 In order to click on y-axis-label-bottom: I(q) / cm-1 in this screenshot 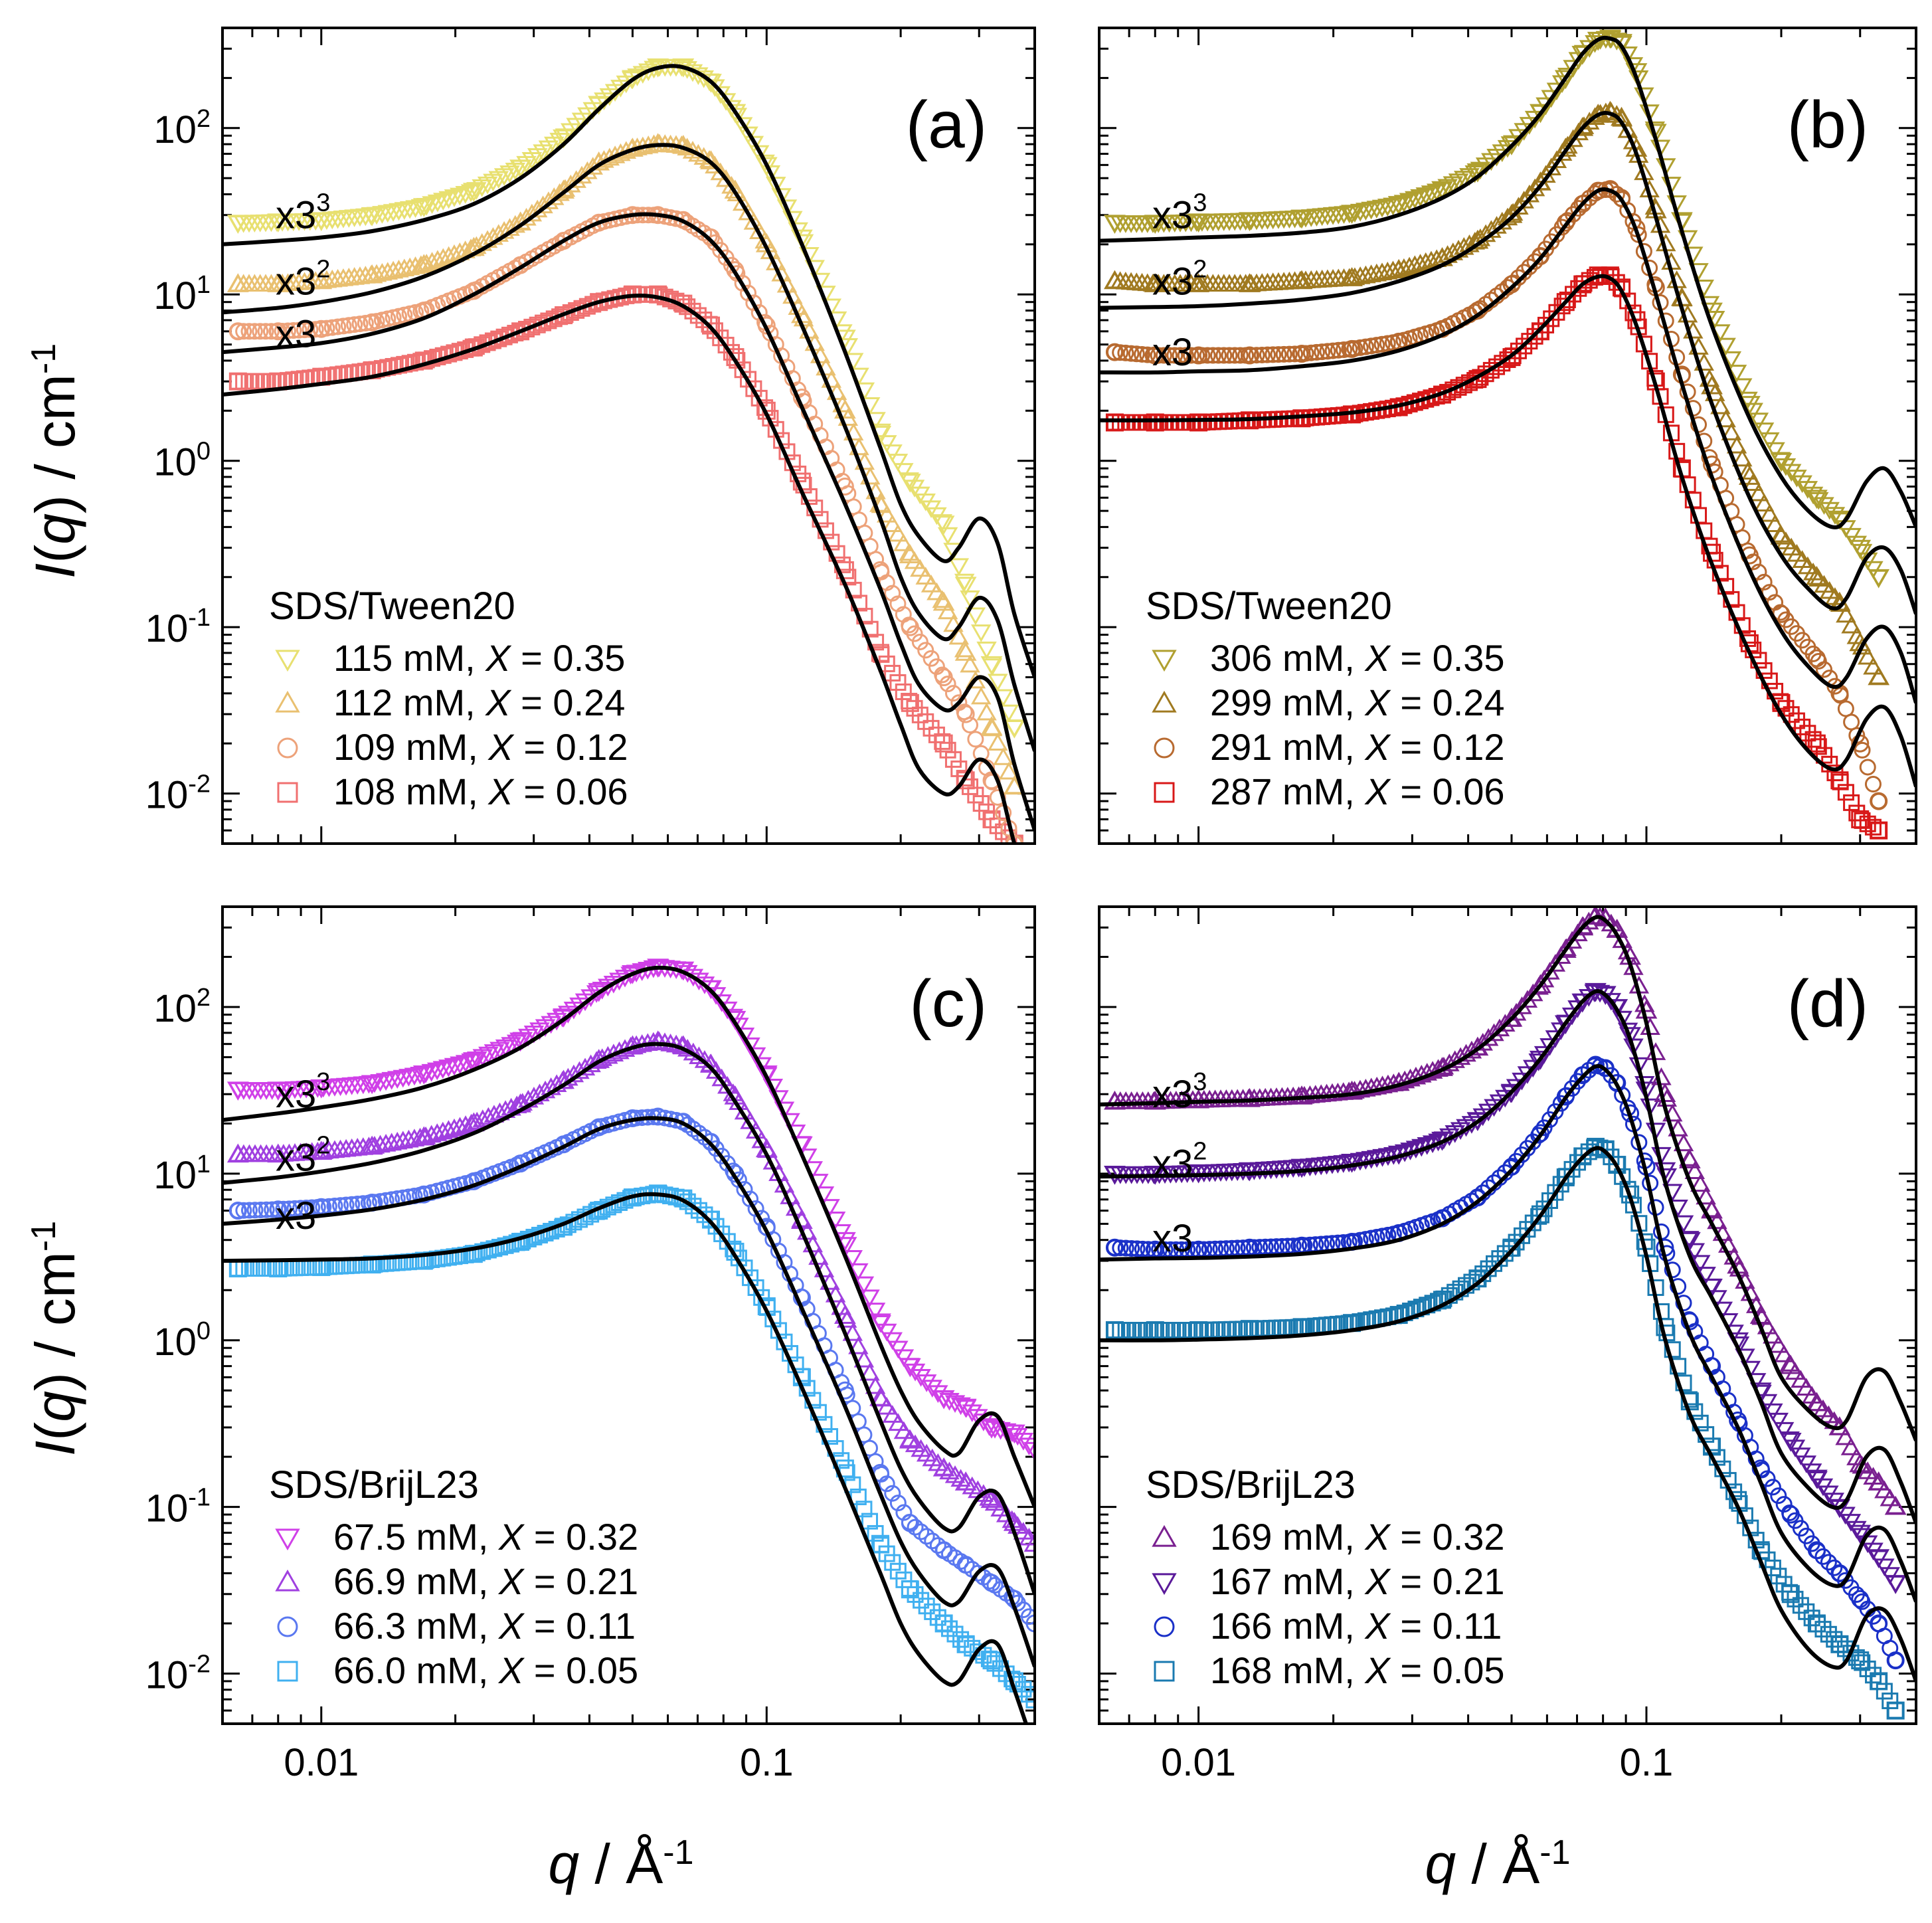, I will do `click(55, 1338)`.